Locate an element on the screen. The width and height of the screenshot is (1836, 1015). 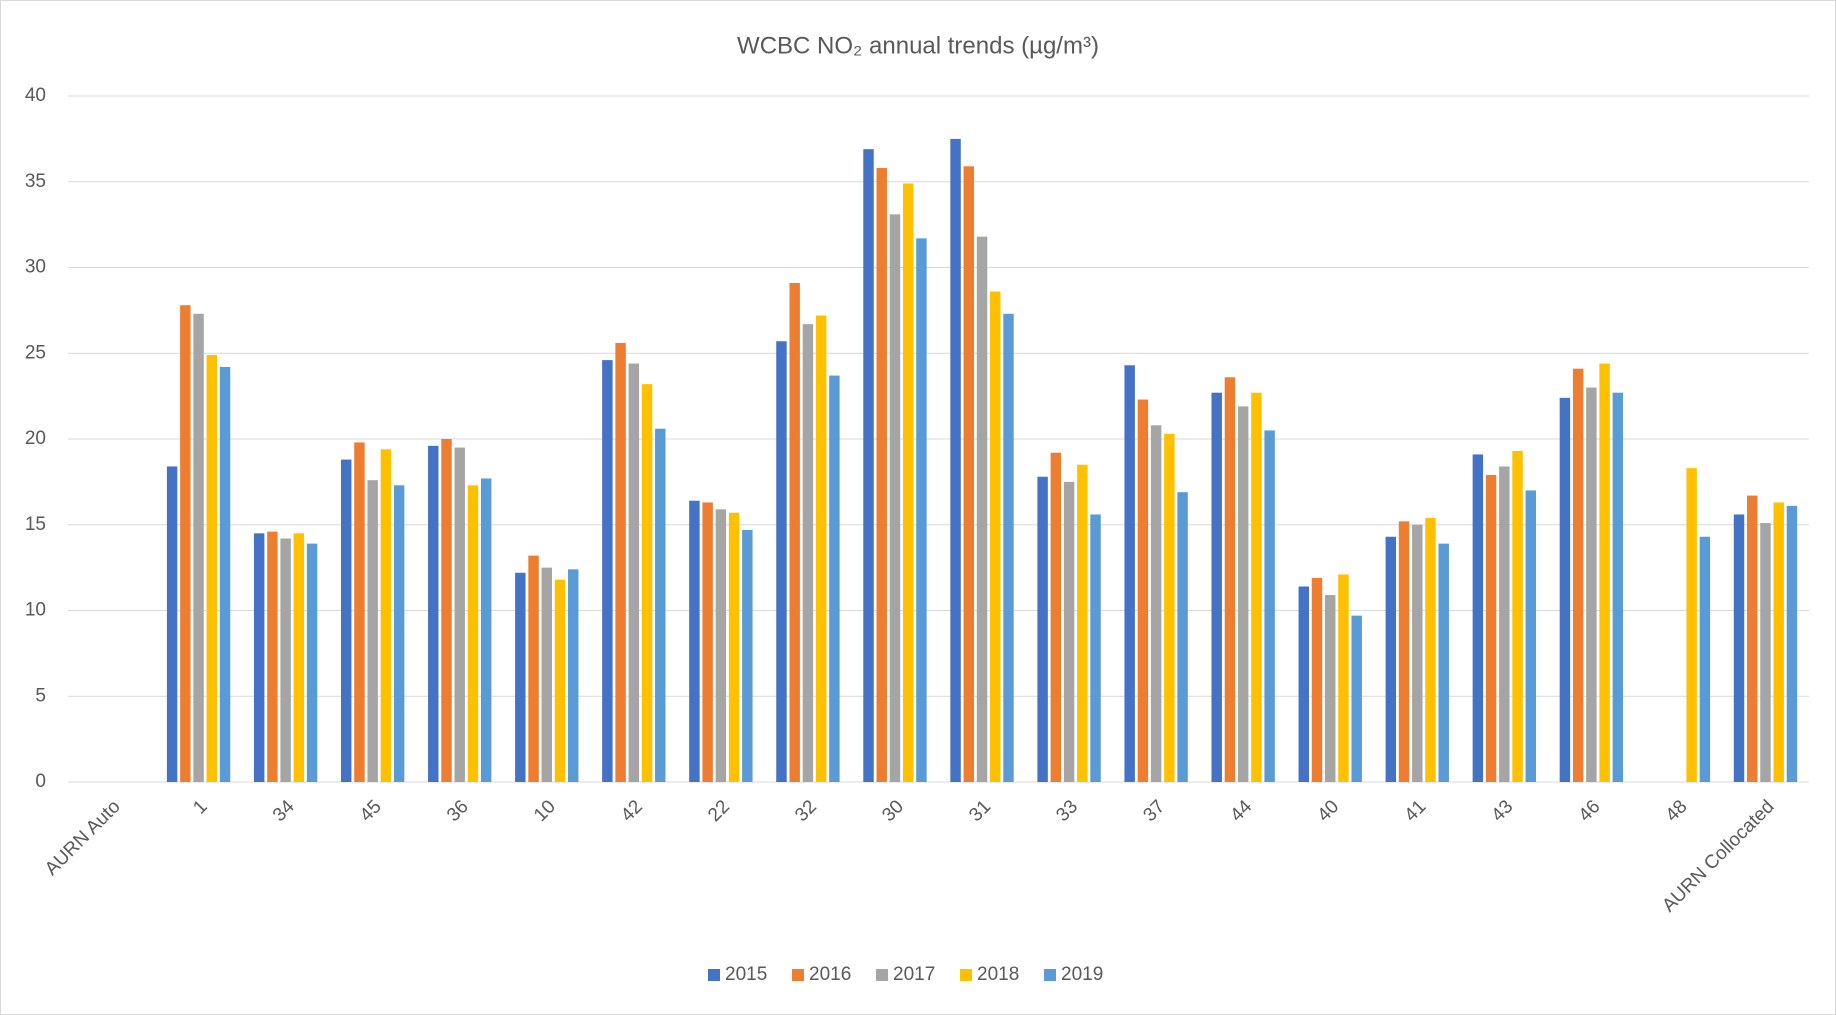
y-tick-label: 10 is located at coordinates (35, 610).